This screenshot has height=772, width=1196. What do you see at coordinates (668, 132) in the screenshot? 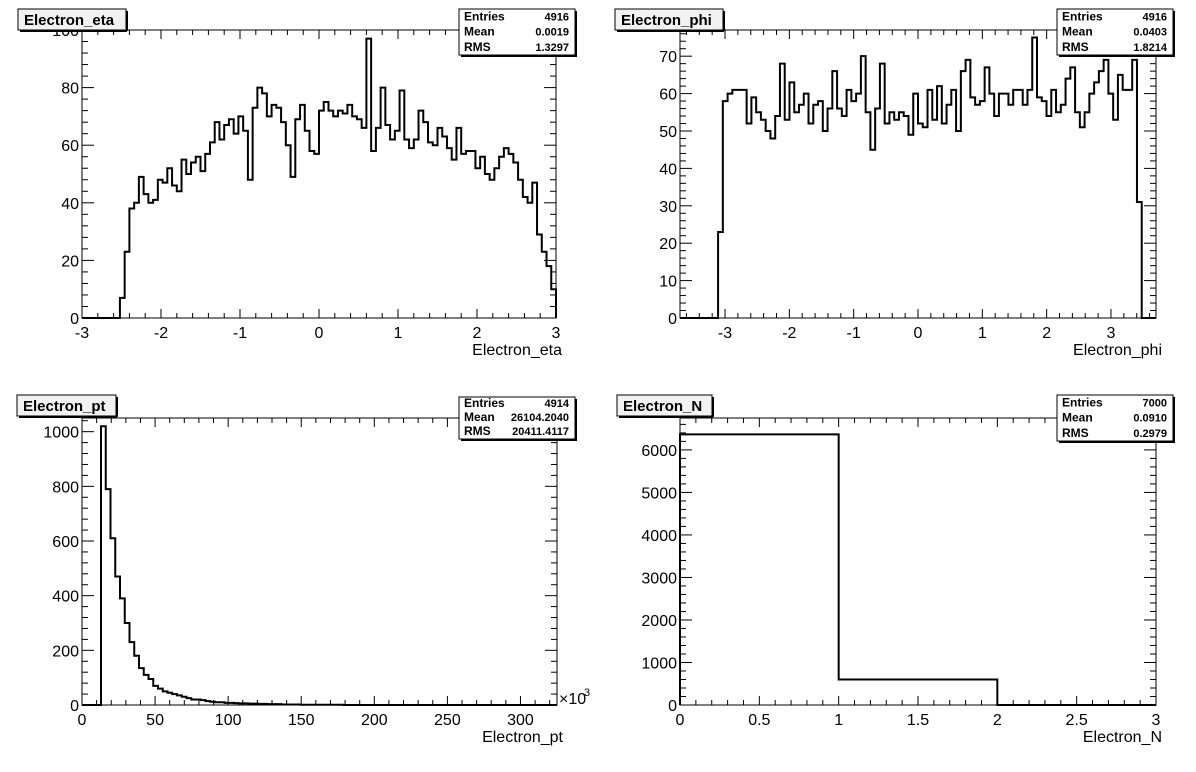
I see `y-tick-label: 50` at bounding box center [668, 132].